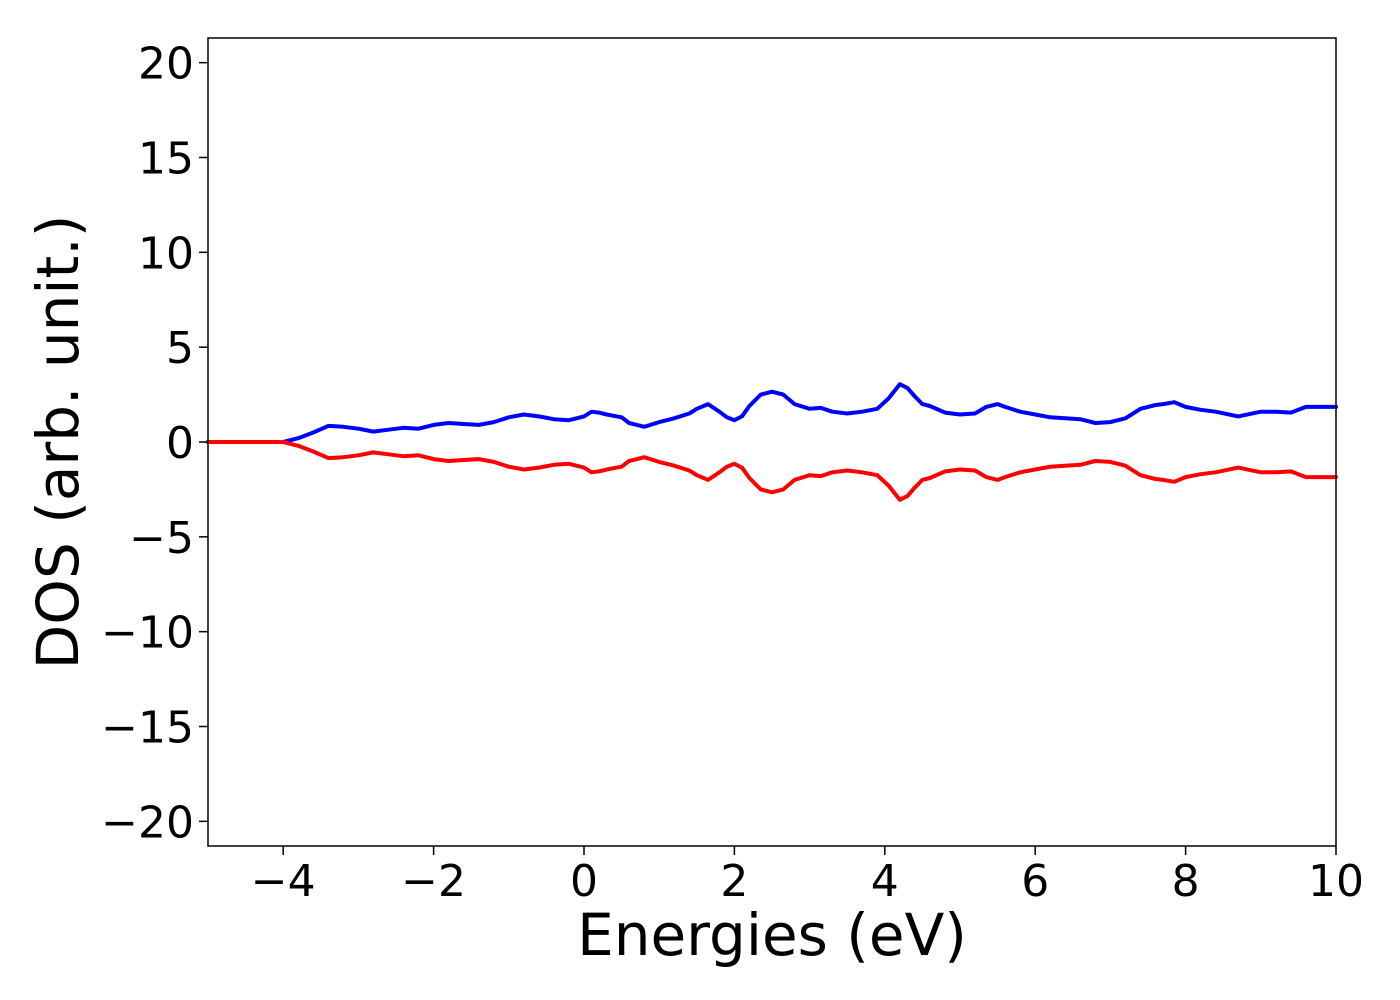 The height and width of the screenshot is (1000, 1400). I want to click on x-tick-label: 8, so click(1186, 881).